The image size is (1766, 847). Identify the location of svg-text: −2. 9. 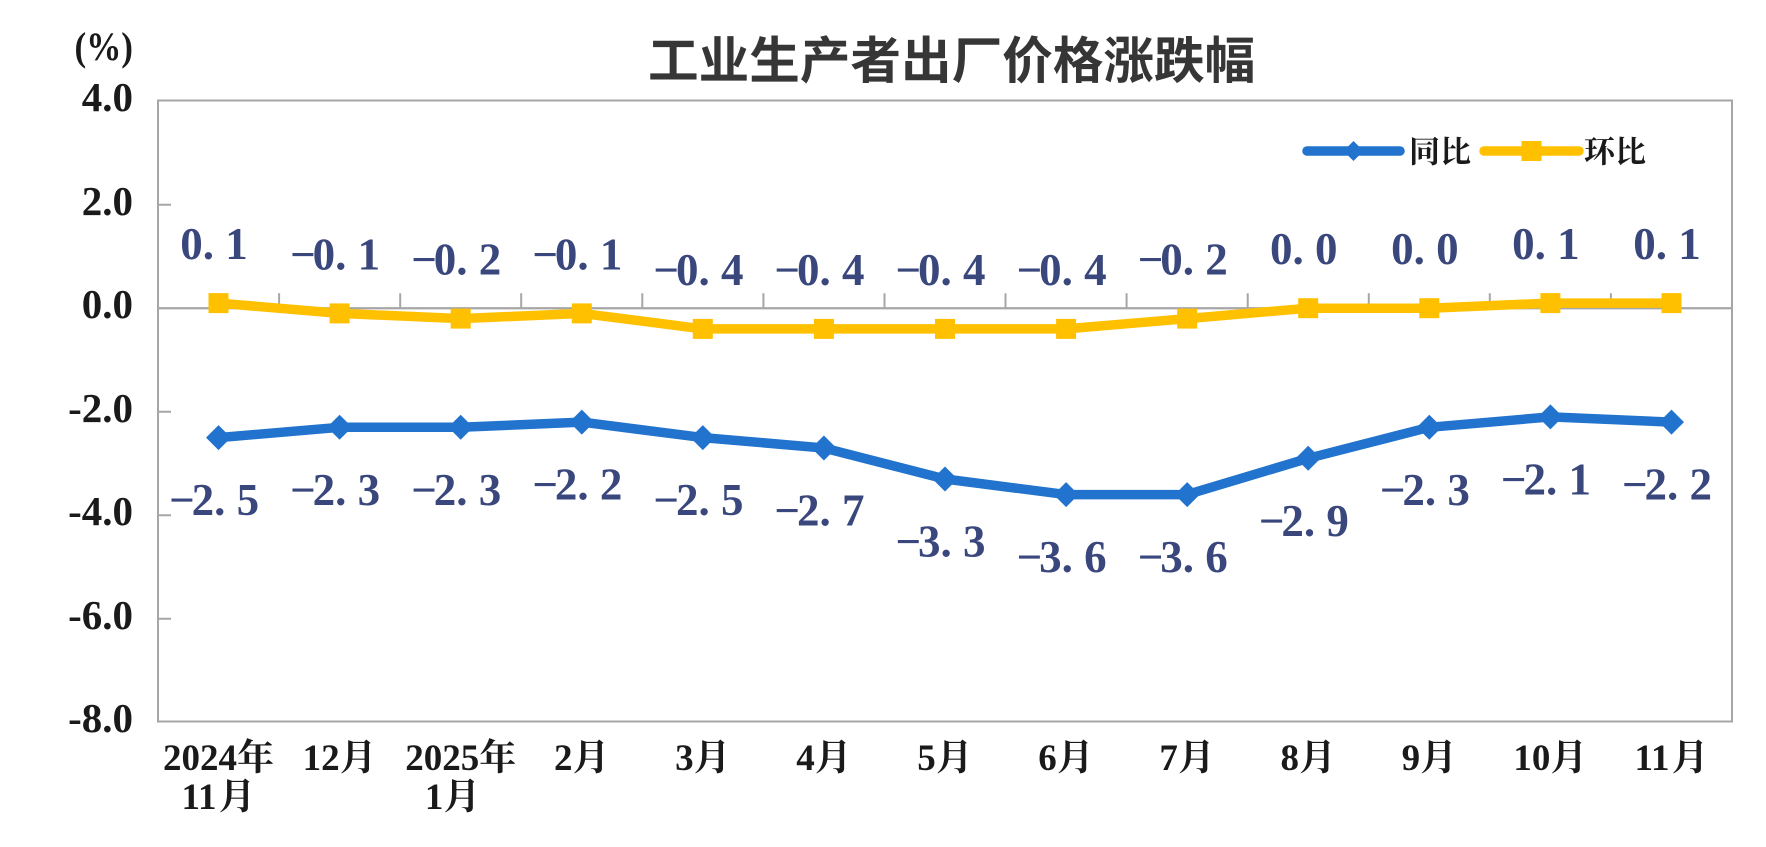
(1304, 521).